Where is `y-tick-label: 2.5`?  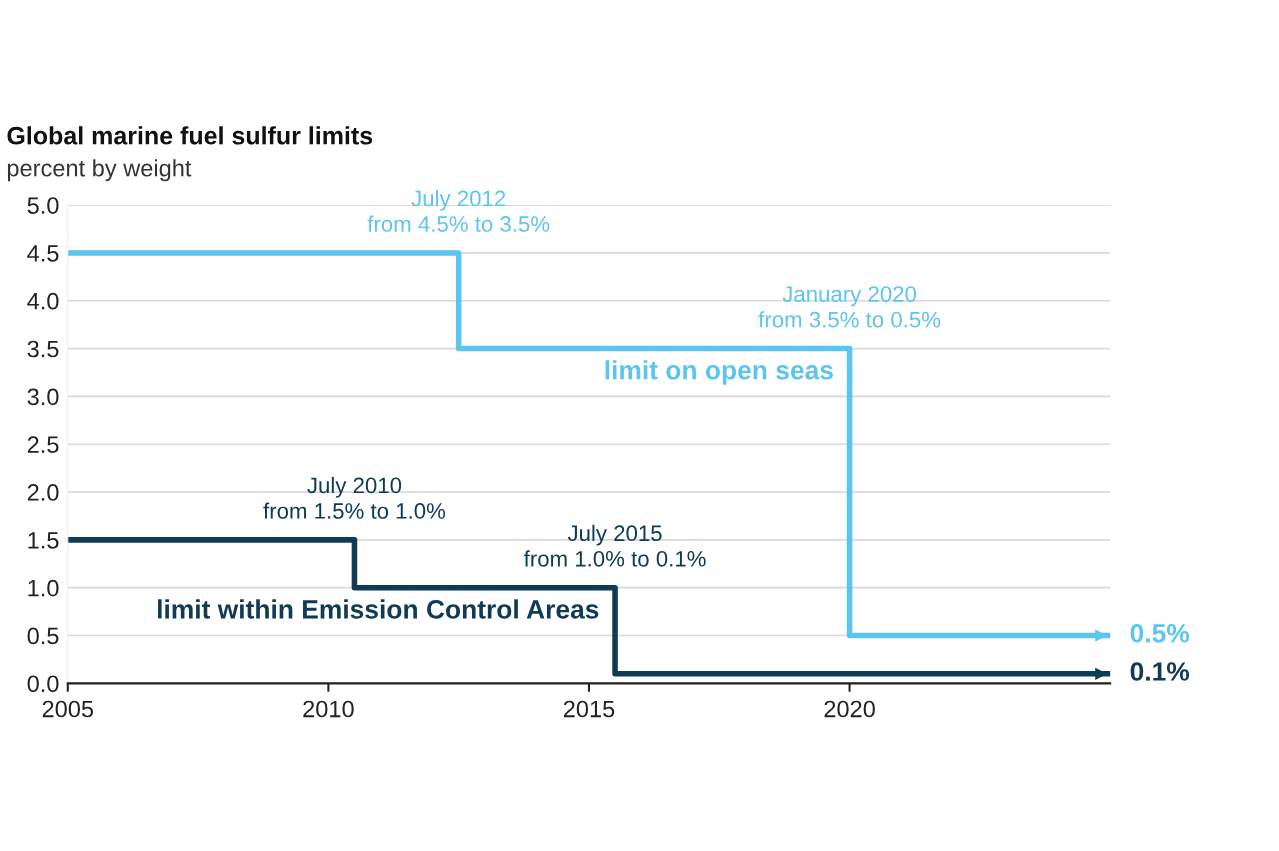
y-tick-label: 2.5 is located at coordinates (43, 445).